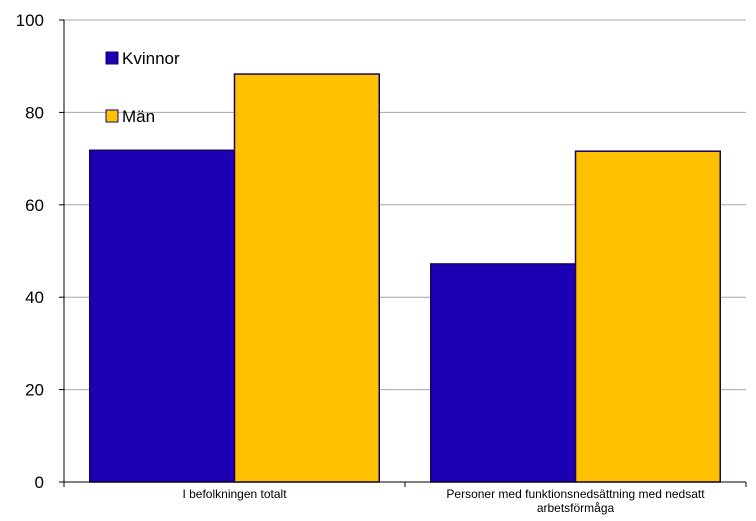  What do you see at coordinates (34, 205) in the screenshot?
I see `y-tick-label: 60` at bounding box center [34, 205].